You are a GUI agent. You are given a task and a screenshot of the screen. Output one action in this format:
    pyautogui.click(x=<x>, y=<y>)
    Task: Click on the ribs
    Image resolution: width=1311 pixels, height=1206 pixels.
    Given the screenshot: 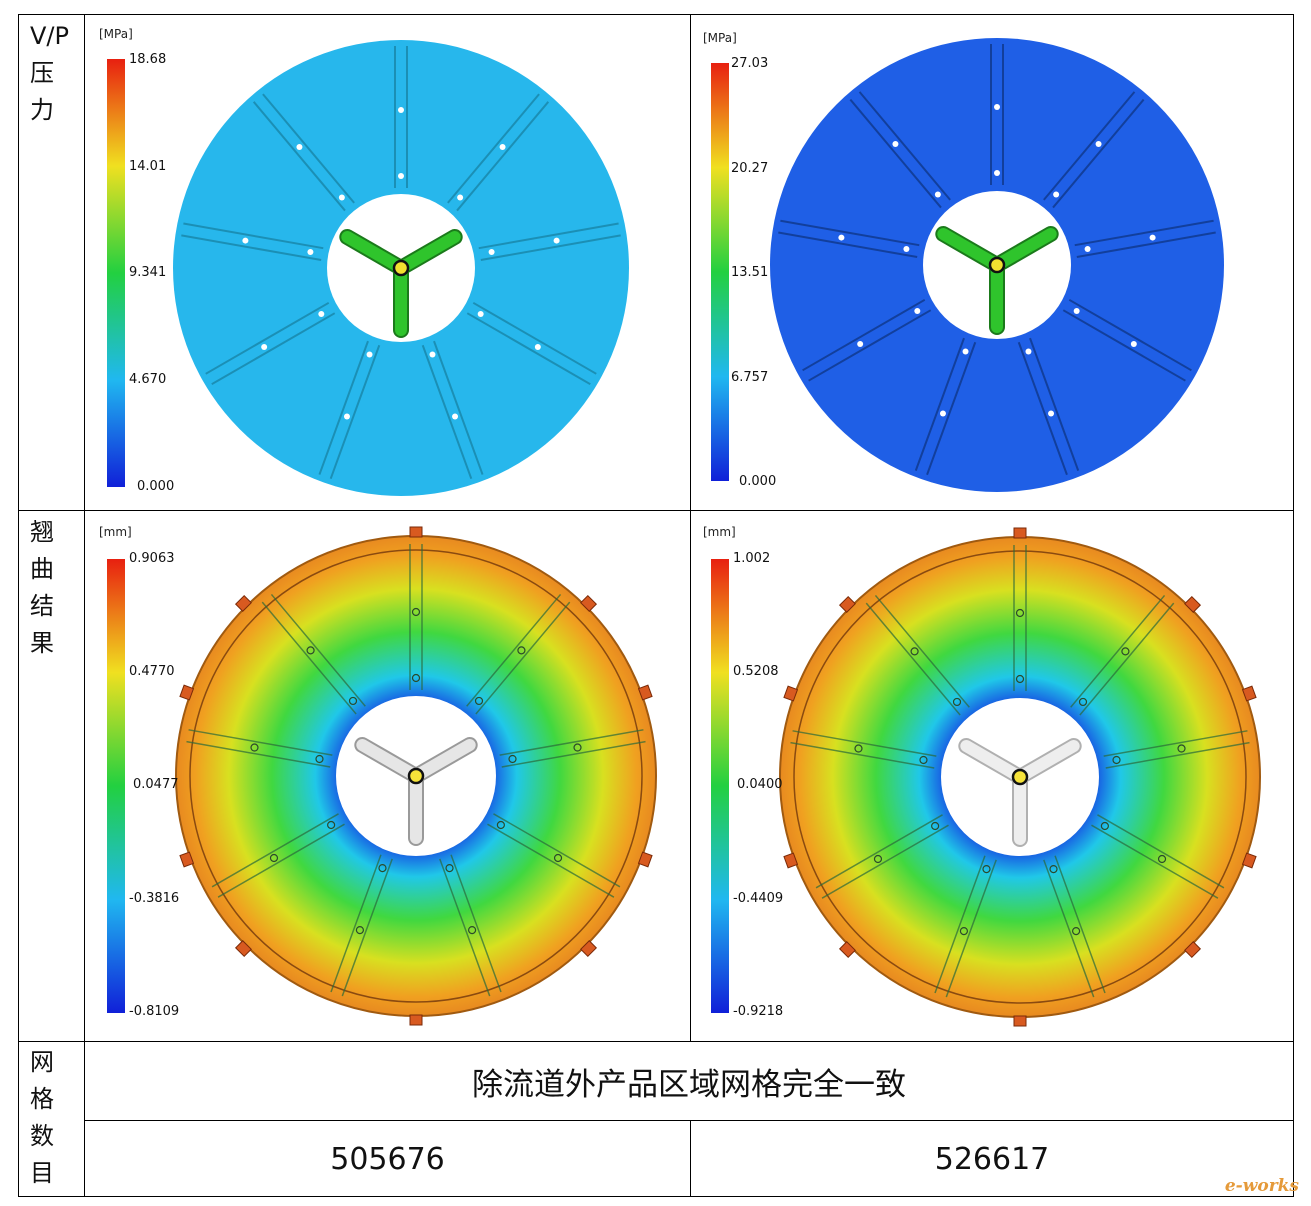 What is the action you would take?
    pyautogui.click(x=997, y=260)
    